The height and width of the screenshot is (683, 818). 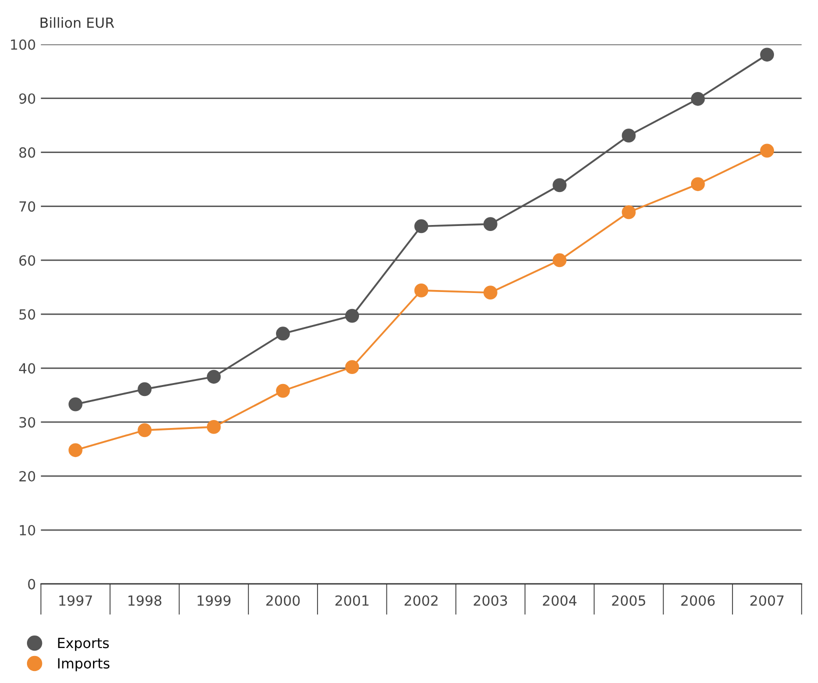 I want to click on y-tick-label: 80, so click(x=27, y=152).